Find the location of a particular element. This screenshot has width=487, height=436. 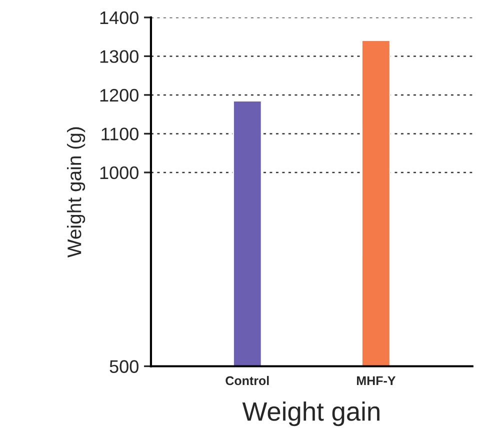

y-tick-label: 1100 is located at coordinates (120, 134).